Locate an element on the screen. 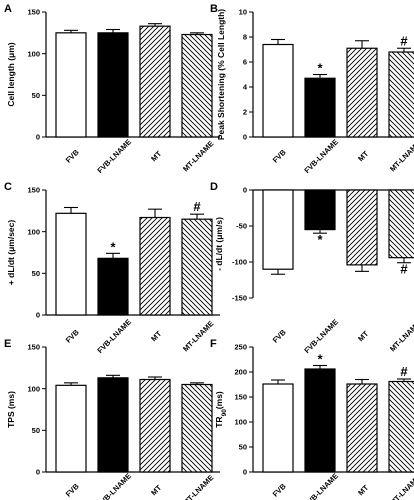 The height and width of the screenshot is (500, 414). y-axis-label: TR90(ms) is located at coordinates (221, 409).